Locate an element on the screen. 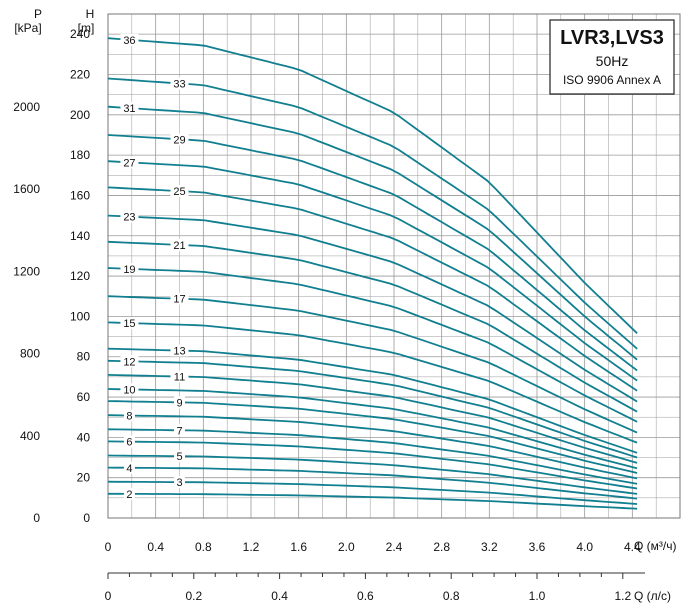  head-tick-label: 60 is located at coordinates (84, 397).